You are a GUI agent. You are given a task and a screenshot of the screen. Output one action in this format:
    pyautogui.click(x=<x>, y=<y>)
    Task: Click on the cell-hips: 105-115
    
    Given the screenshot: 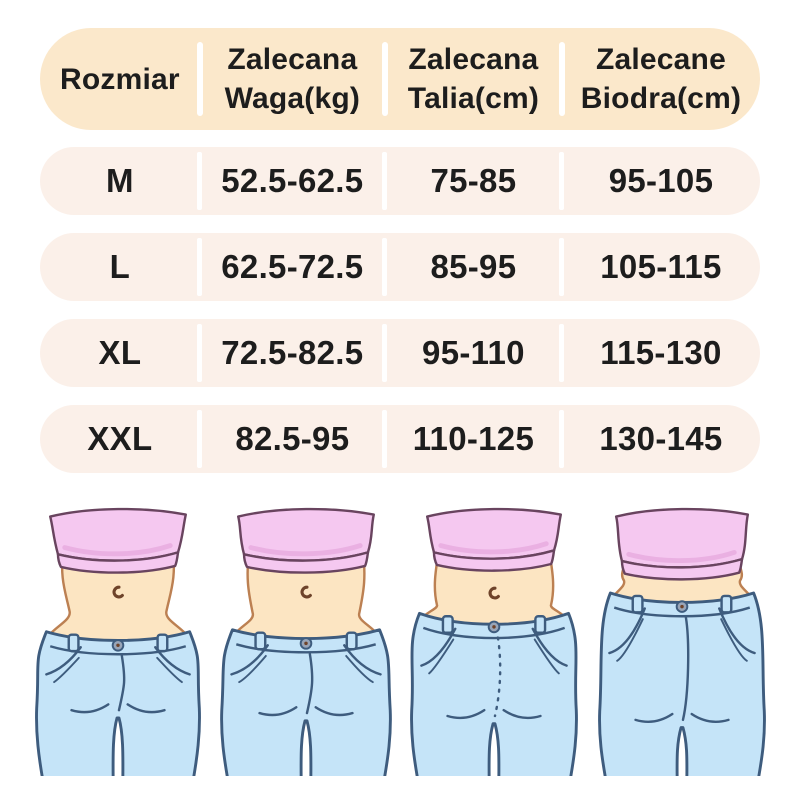 What is the action you would take?
    pyautogui.click(x=661, y=266)
    